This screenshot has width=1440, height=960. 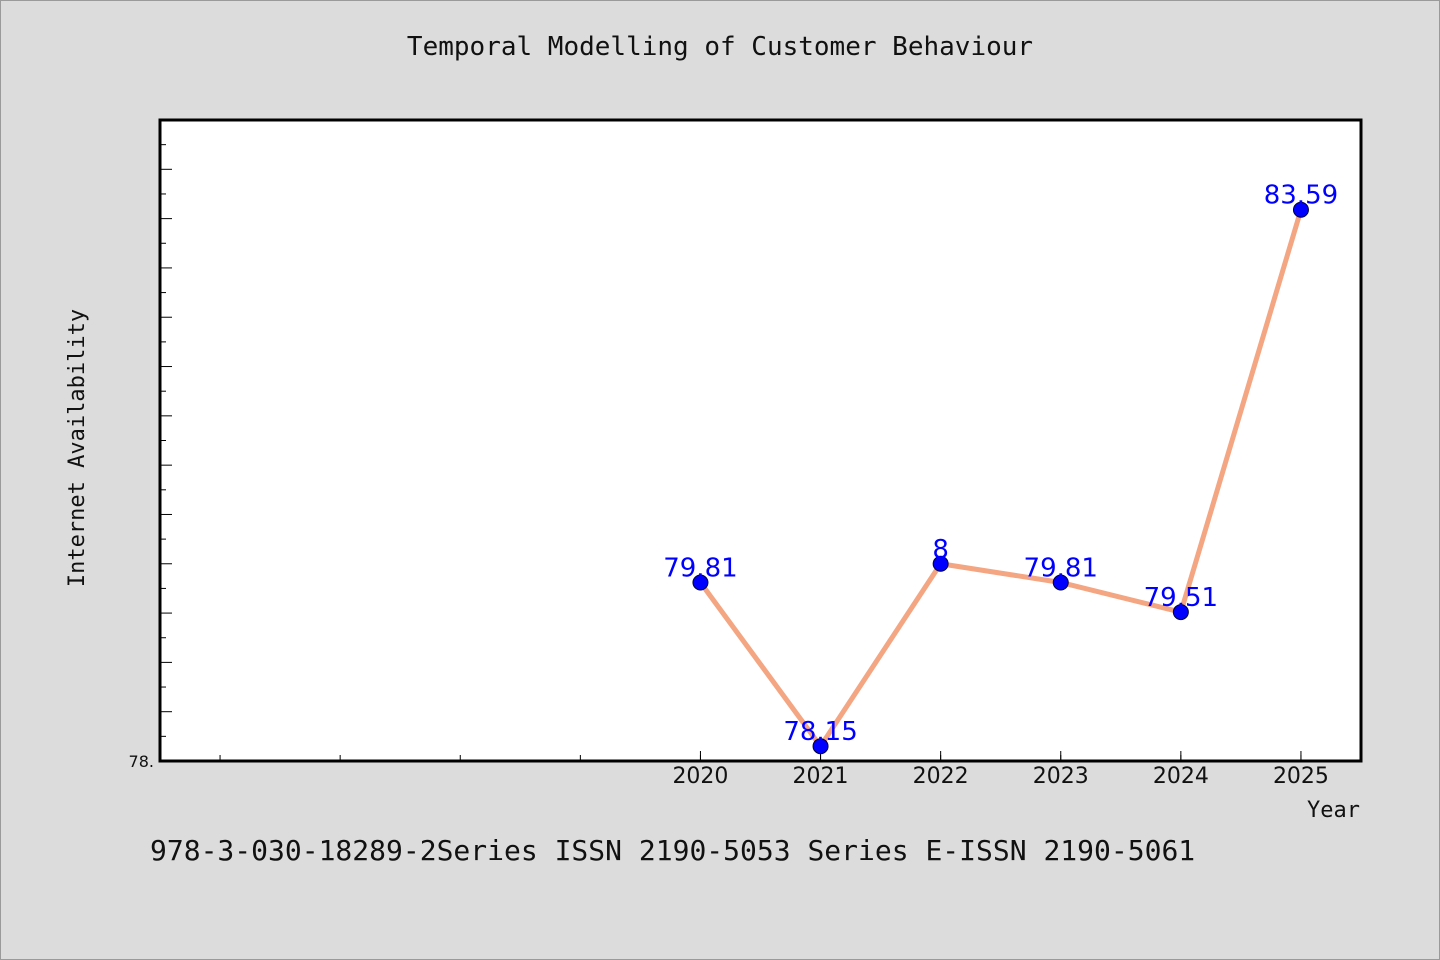 I want to click on y-axis-min-label: 78., so click(x=141, y=761).